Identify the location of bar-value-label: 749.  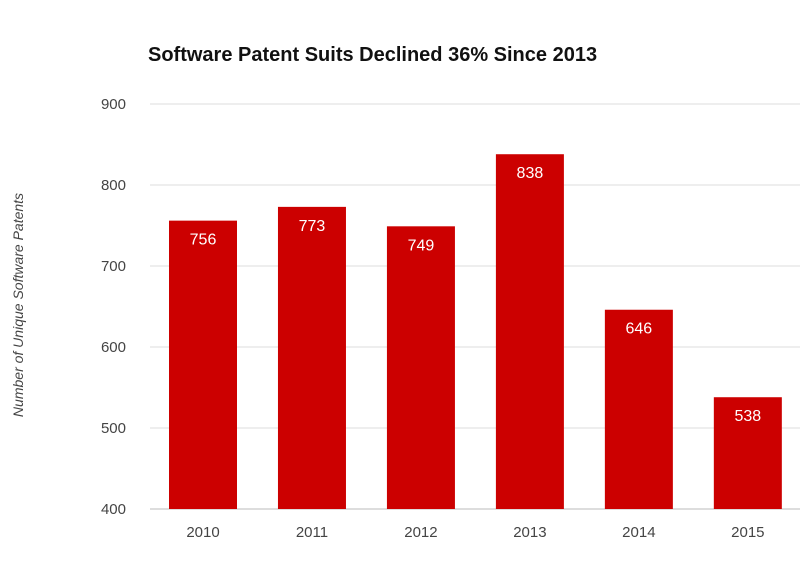
(421, 245).